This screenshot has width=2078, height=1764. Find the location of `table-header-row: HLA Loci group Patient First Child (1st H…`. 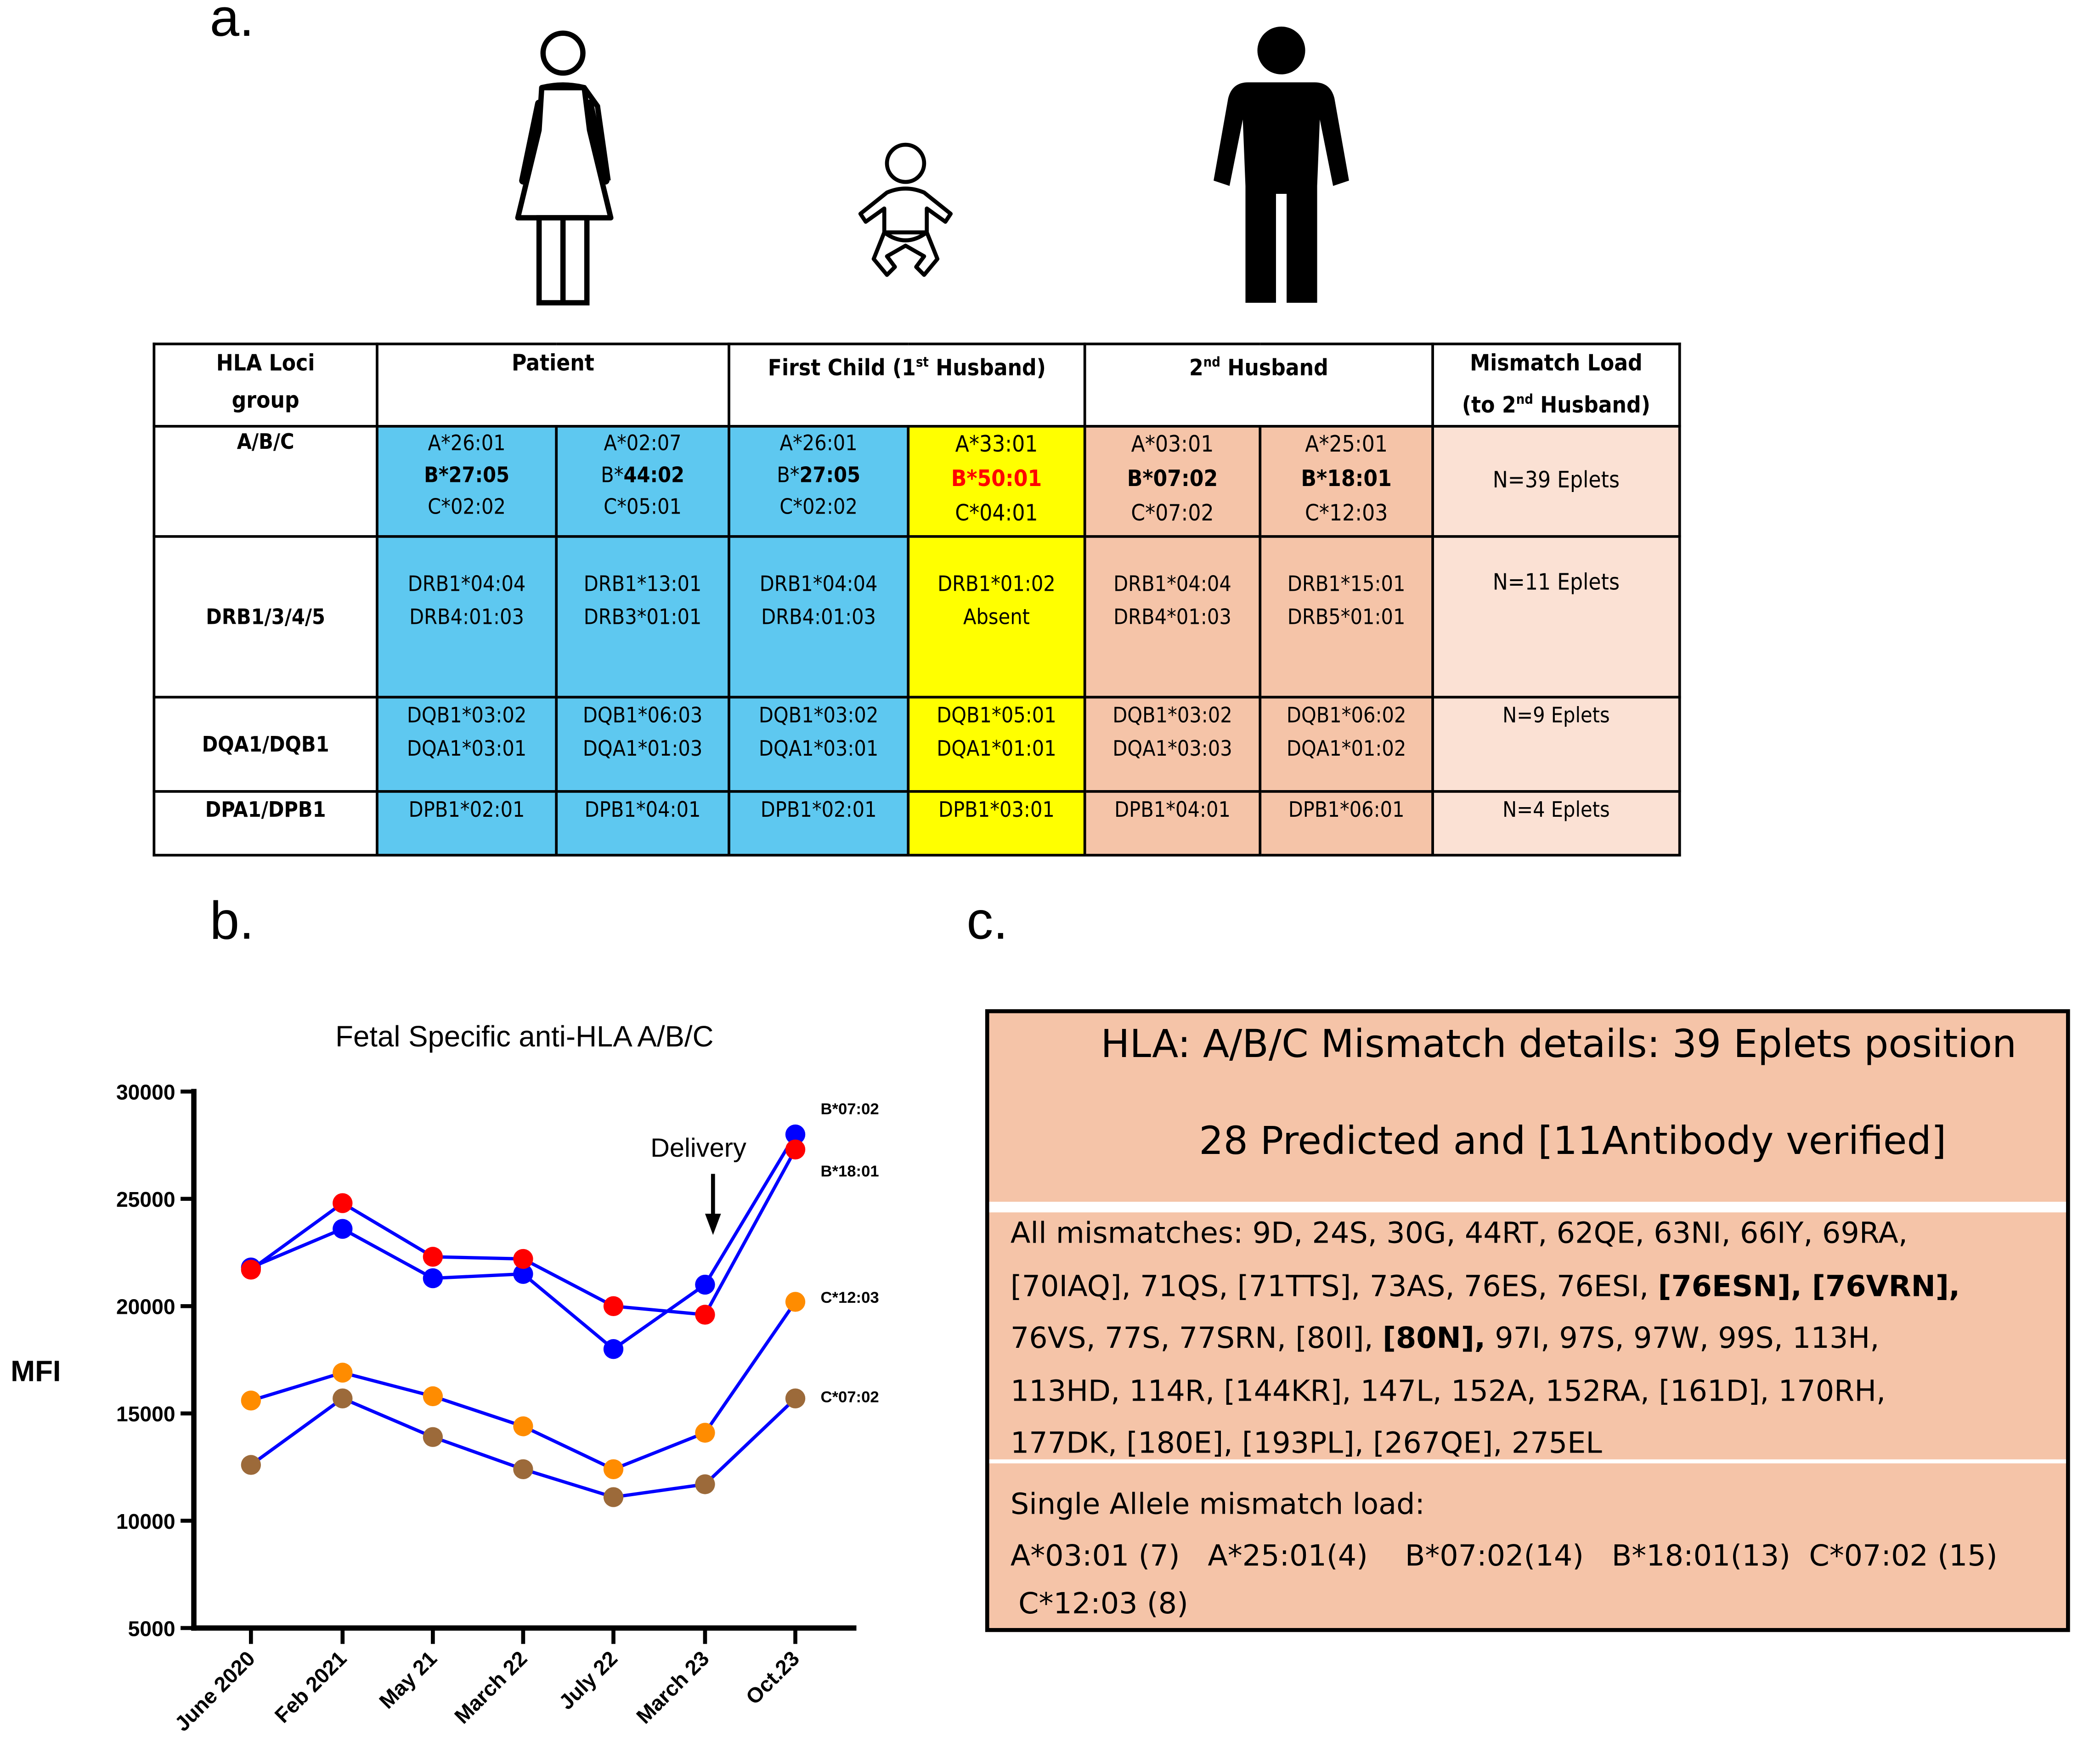

table-header-row: HLA Loci group Patient First Child (1st H… is located at coordinates (916, 385).